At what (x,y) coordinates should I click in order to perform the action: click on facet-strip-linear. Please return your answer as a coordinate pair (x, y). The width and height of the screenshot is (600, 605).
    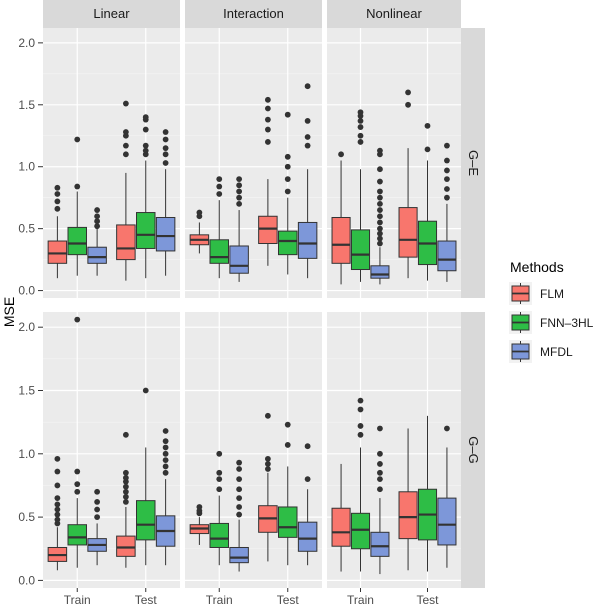
    Looking at the image, I should click on (111, 14).